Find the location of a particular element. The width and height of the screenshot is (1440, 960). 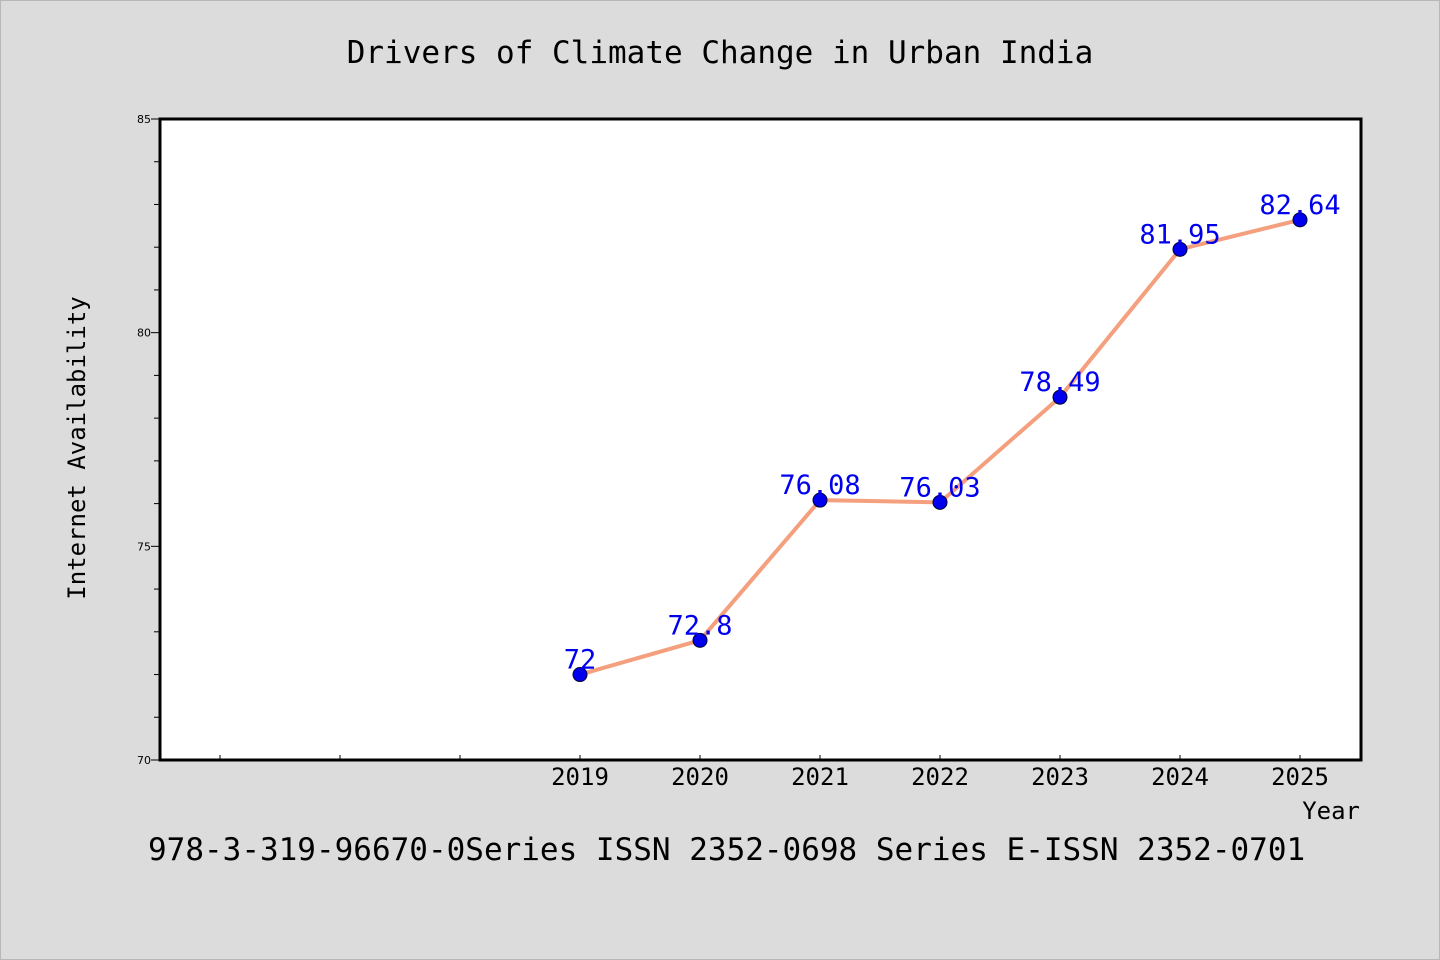

data-label: 81.95 is located at coordinates (1179, 234).